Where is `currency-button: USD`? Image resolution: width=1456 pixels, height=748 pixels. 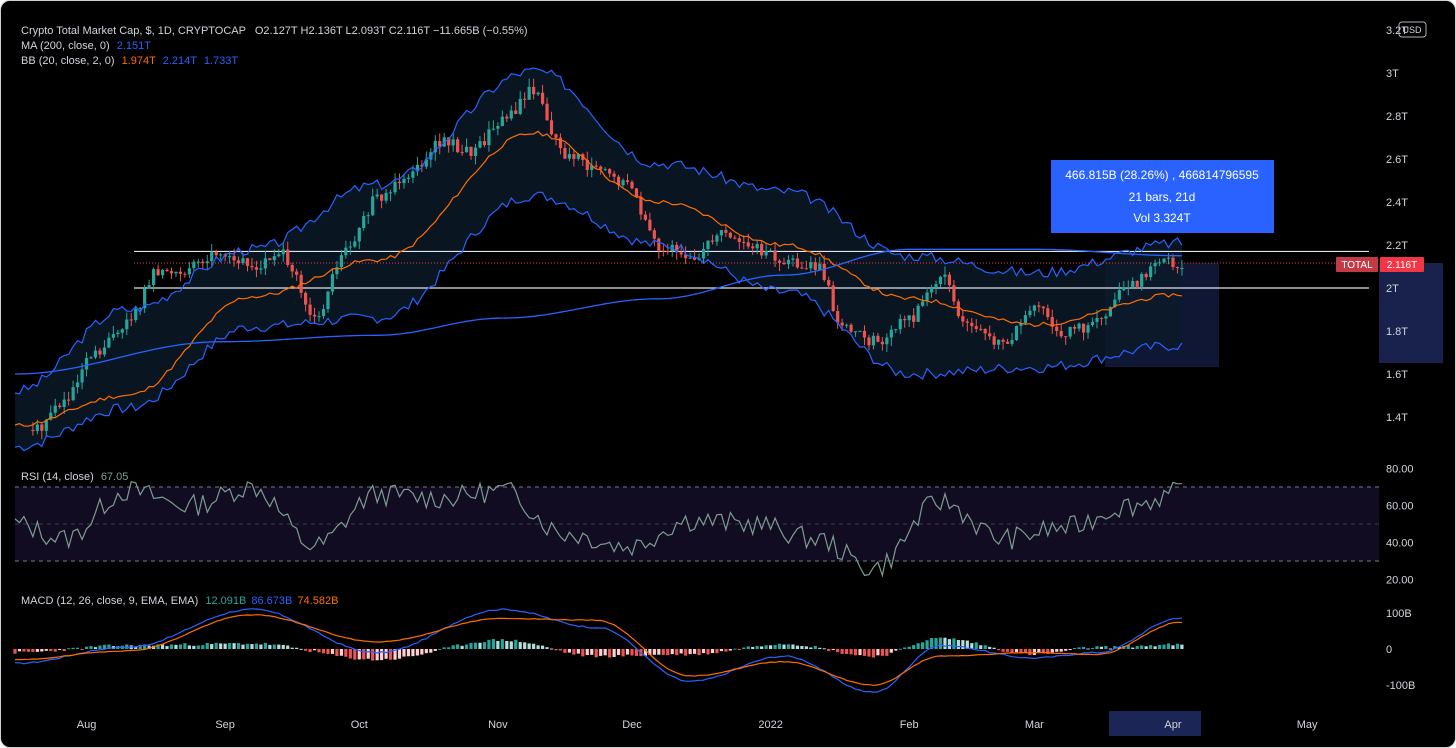
currency-button: USD is located at coordinates (1412, 30).